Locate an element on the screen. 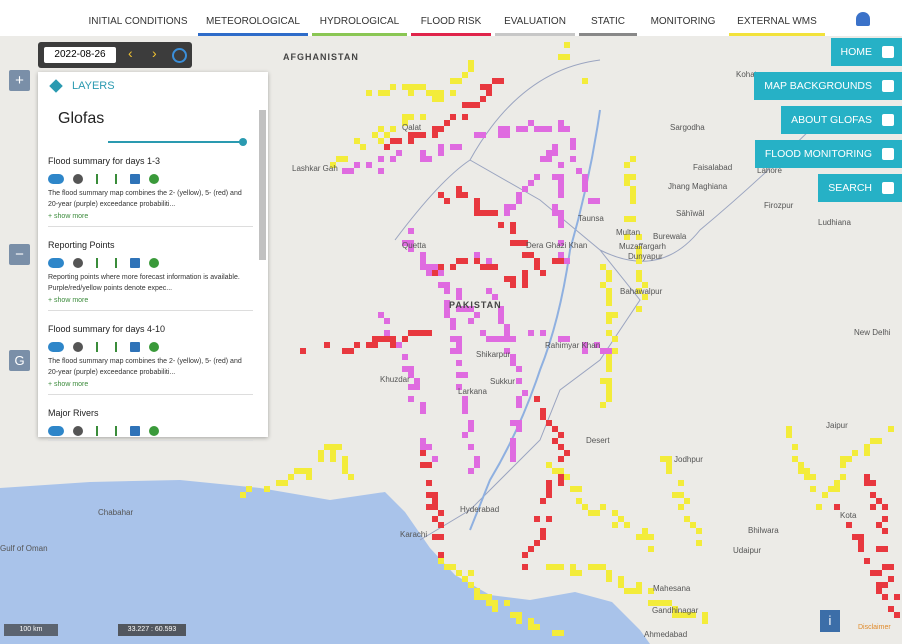  nav-tab: FLOOD RISK is located at coordinates (451, 18).